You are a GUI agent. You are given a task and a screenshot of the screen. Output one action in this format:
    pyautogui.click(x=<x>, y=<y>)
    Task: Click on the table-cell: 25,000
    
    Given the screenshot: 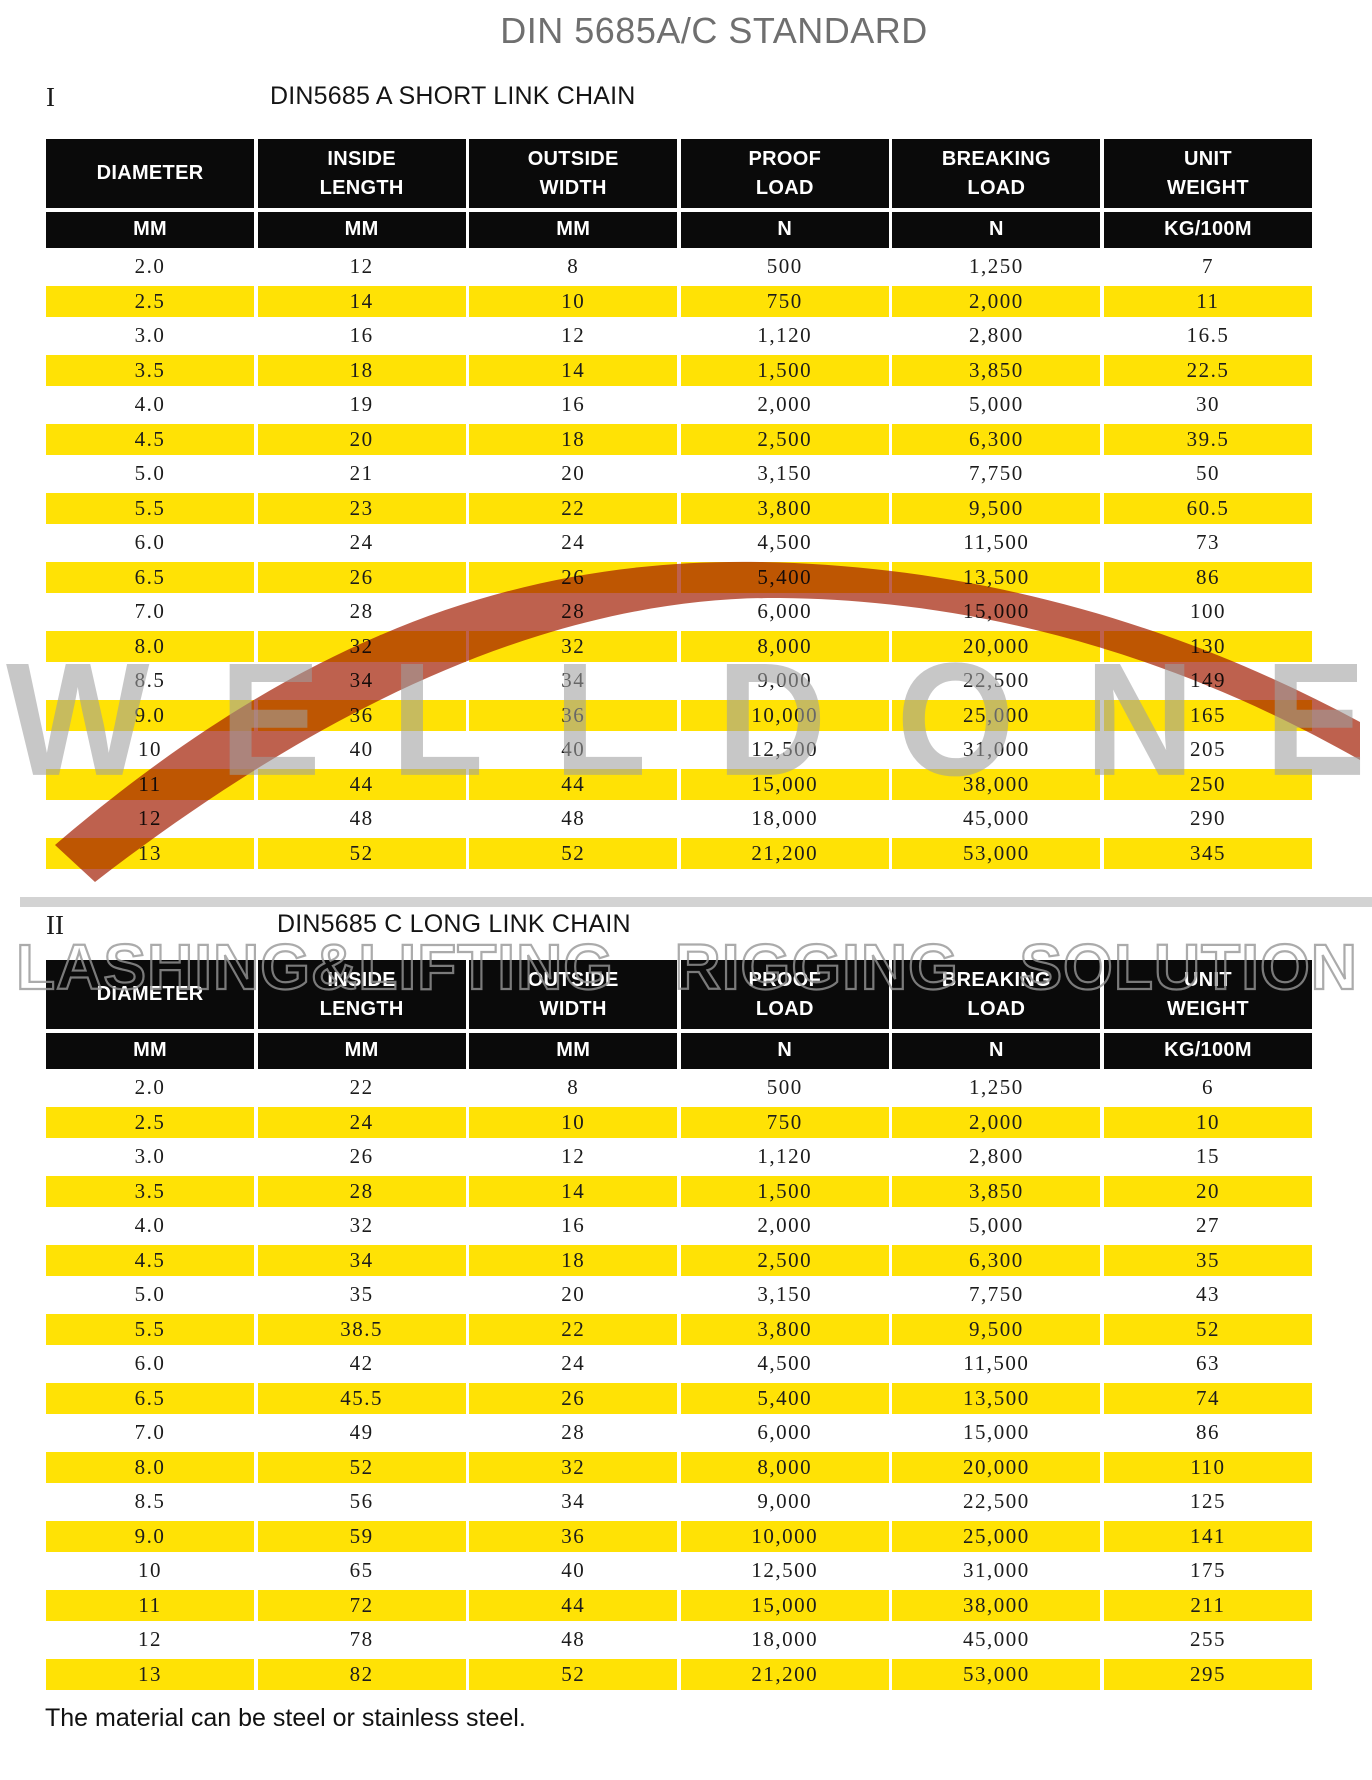 What is the action you would take?
    pyautogui.click(x=996, y=715)
    